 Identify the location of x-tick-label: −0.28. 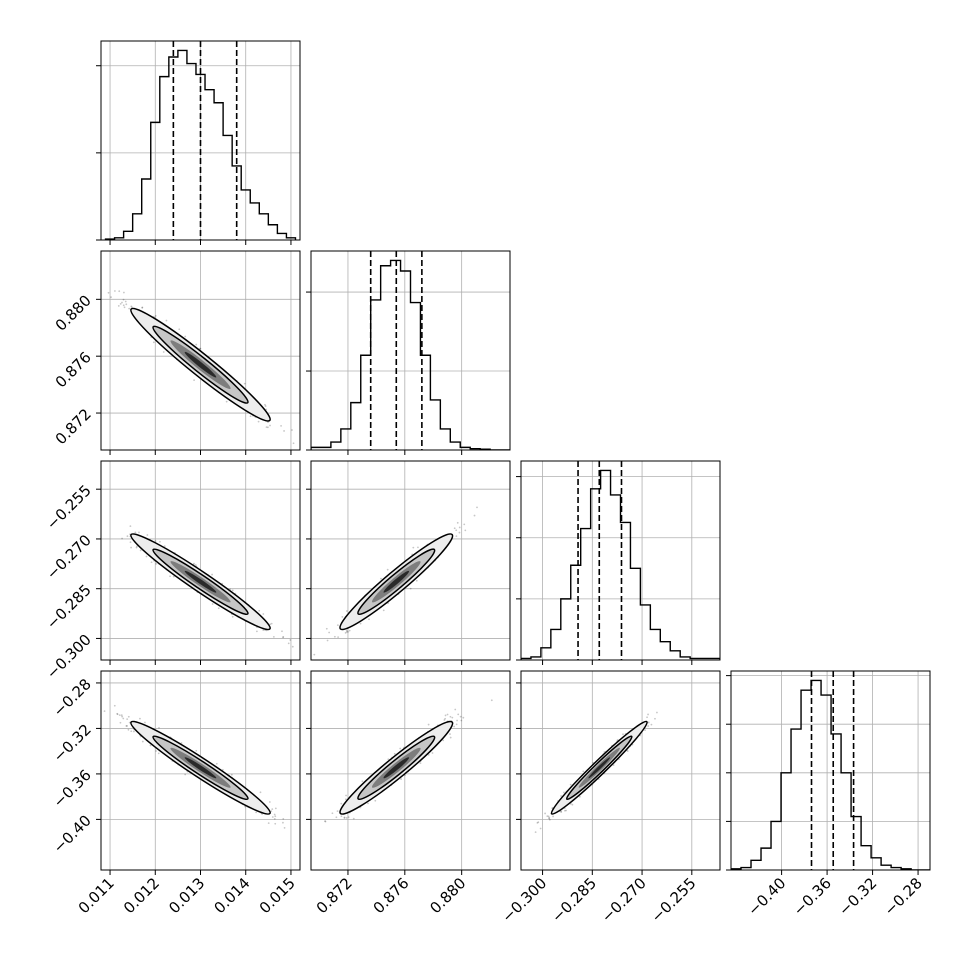
(903, 896).